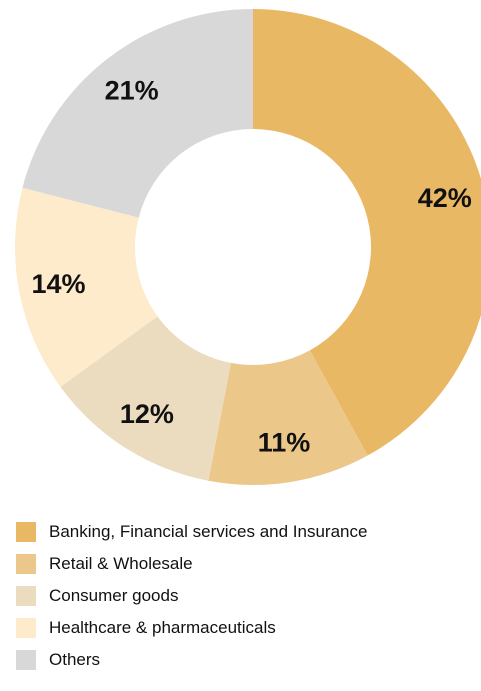 The height and width of the screenshot is (691, 481). Describe the element at coordinates (162, 627) in the screenshot. I see `legend-label: Healthcare & pharmaceuticals` at that location.